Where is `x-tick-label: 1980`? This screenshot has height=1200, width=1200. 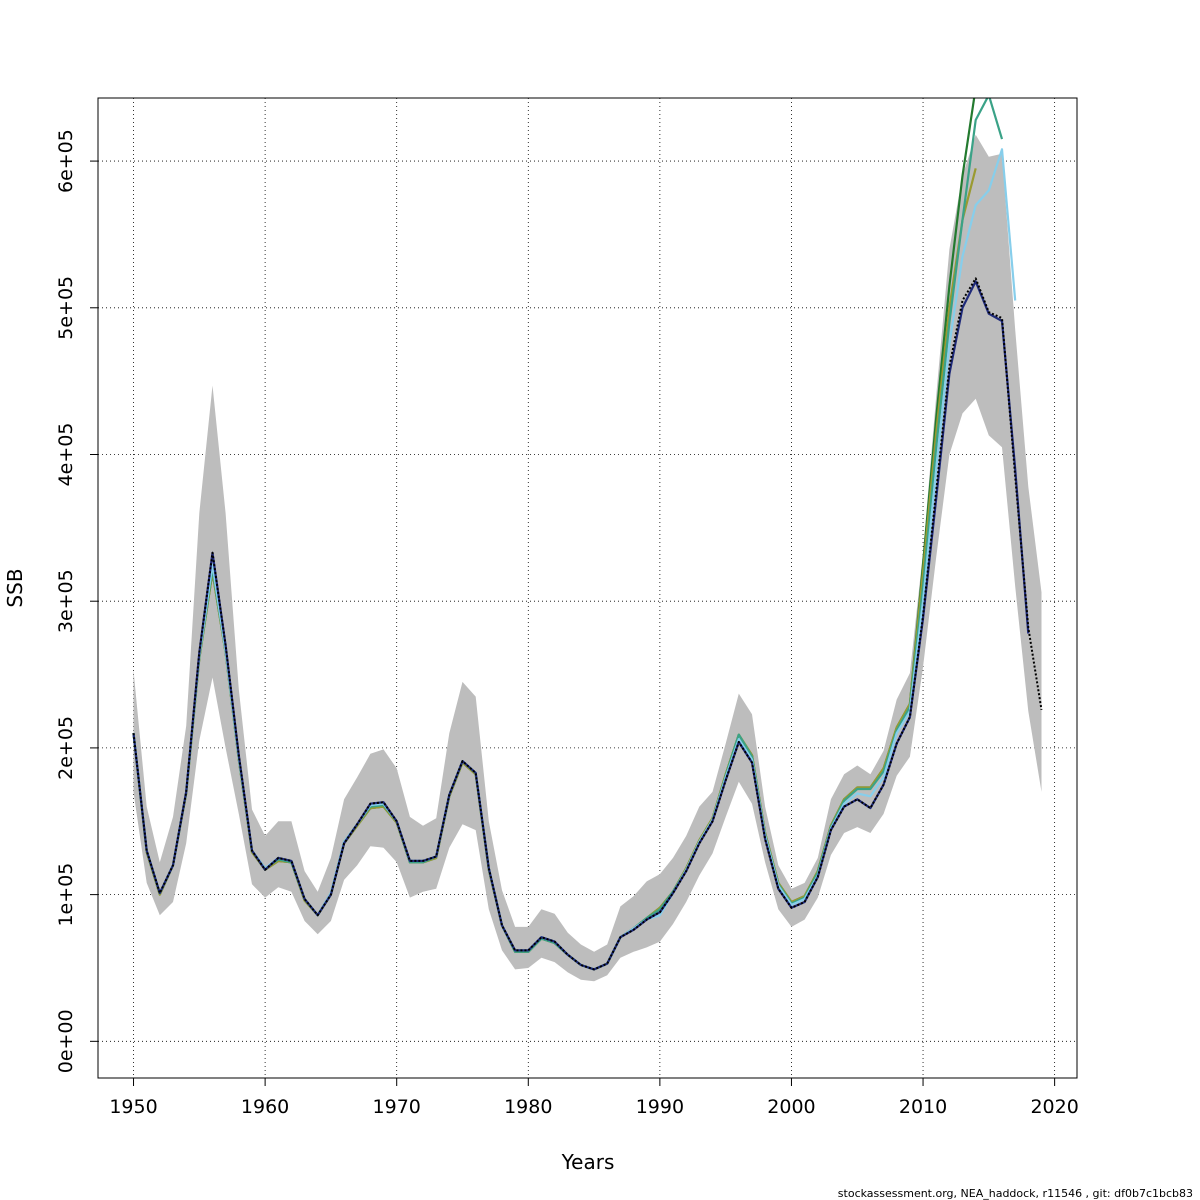 x-tick-label: 1980 is located at coordinates (528, 1107).